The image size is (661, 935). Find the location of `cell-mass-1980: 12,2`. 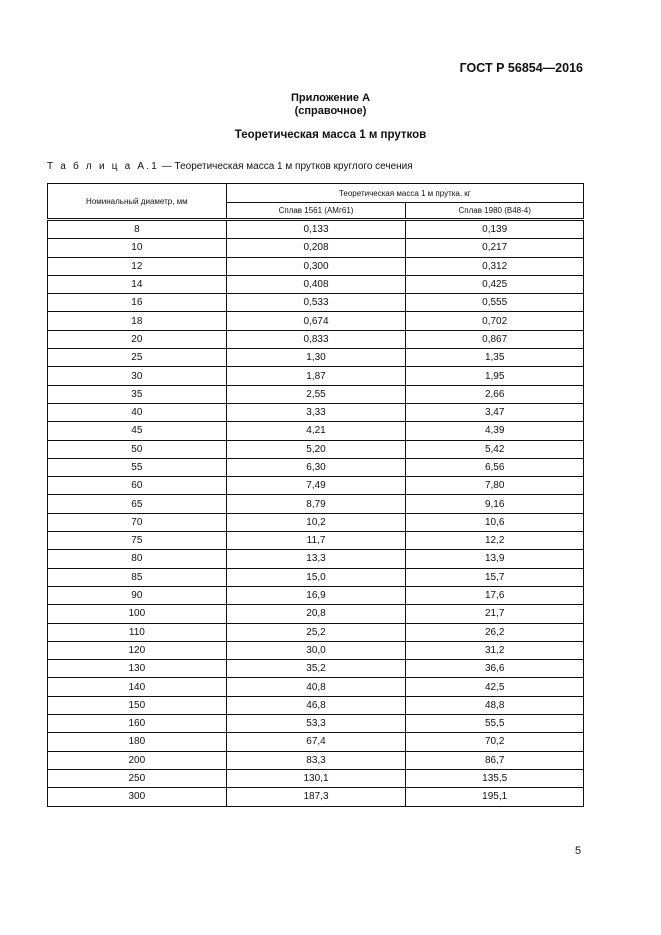

cell-mass-1980: 12,2 is located at coordinates (494, 541).